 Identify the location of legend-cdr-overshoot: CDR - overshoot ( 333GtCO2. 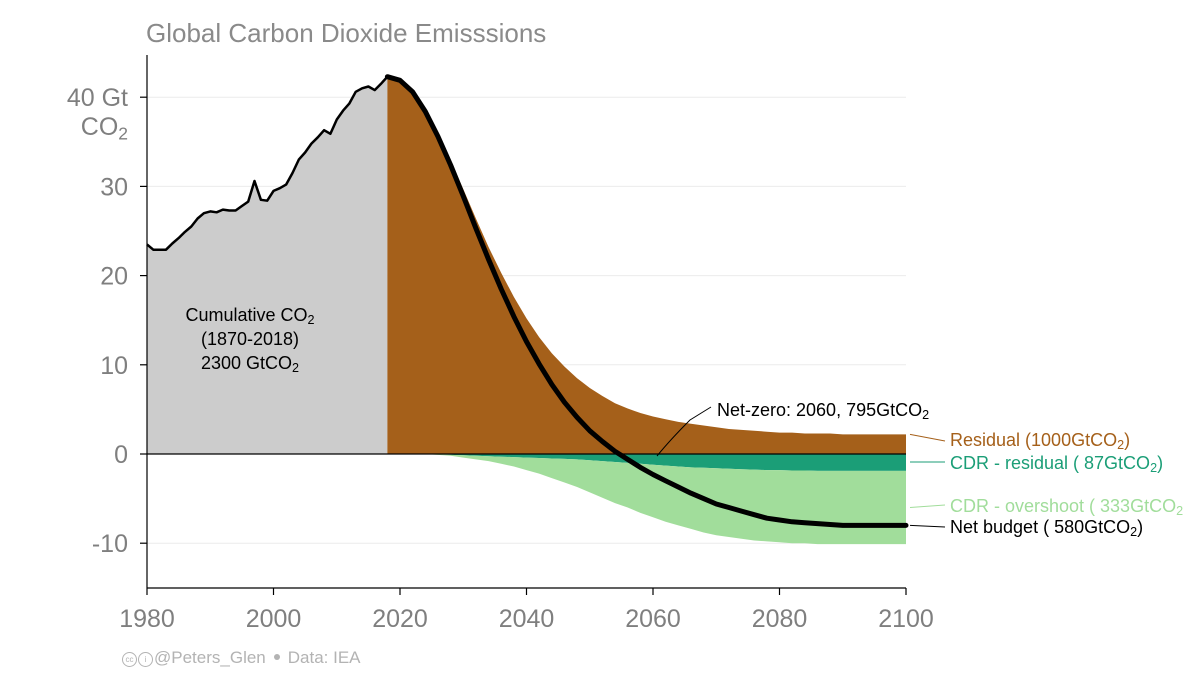
(1067, 506).